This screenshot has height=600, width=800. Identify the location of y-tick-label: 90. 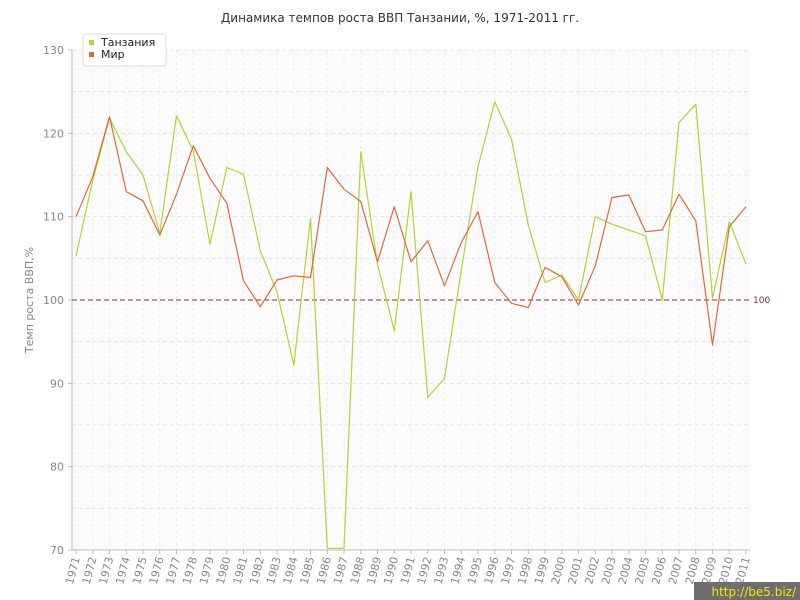
(57, 383).